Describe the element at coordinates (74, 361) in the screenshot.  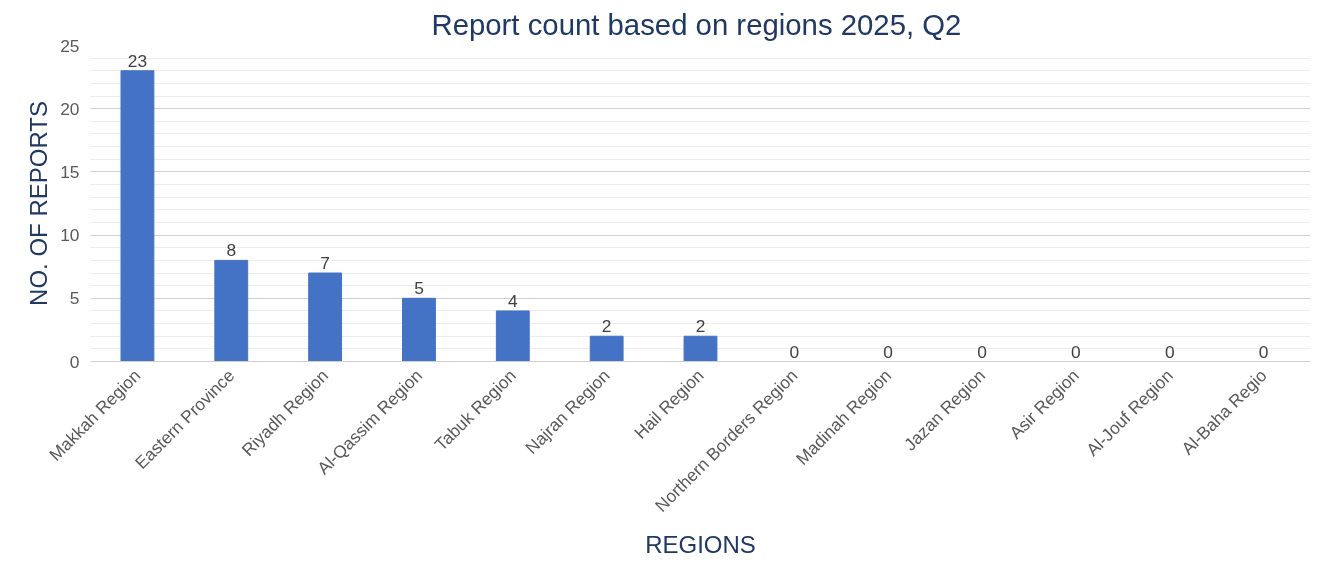
I see `y-tick-label: 0` at that location.